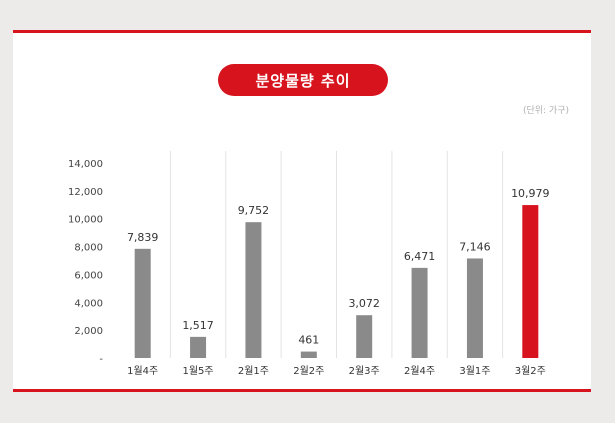  Describe the element at coordinates (308, 371) in the screenshot. I see `category-label: 2월2주` at that location.